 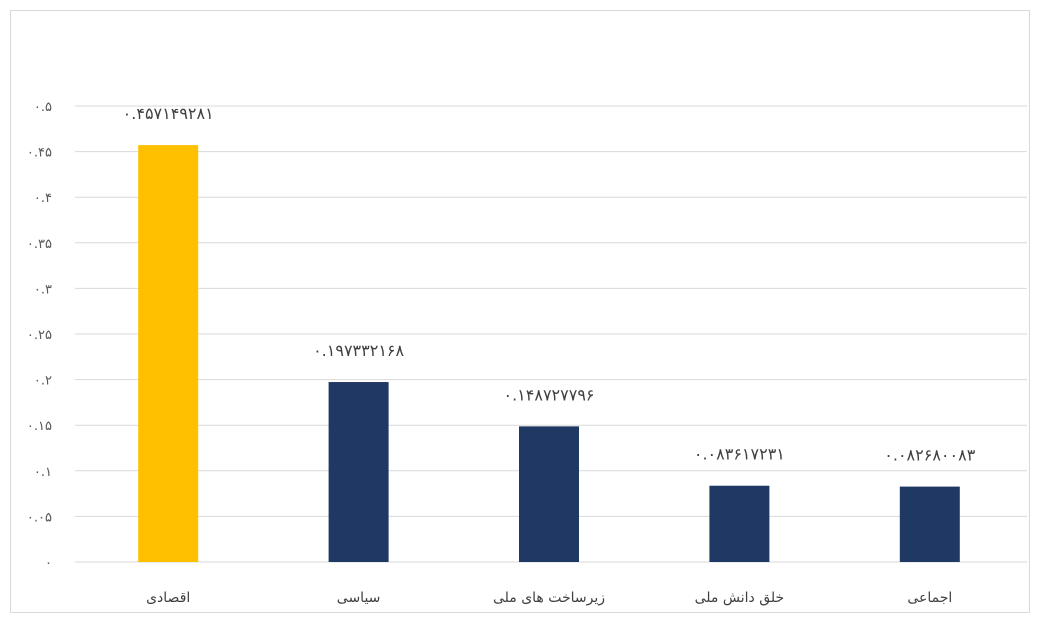 What do you see at coordinates (929, 455) in the screenshot?
I see `data-label: ۰.۰۸۲۶۸۰۰۸۳` at bounding box center [929, 455].